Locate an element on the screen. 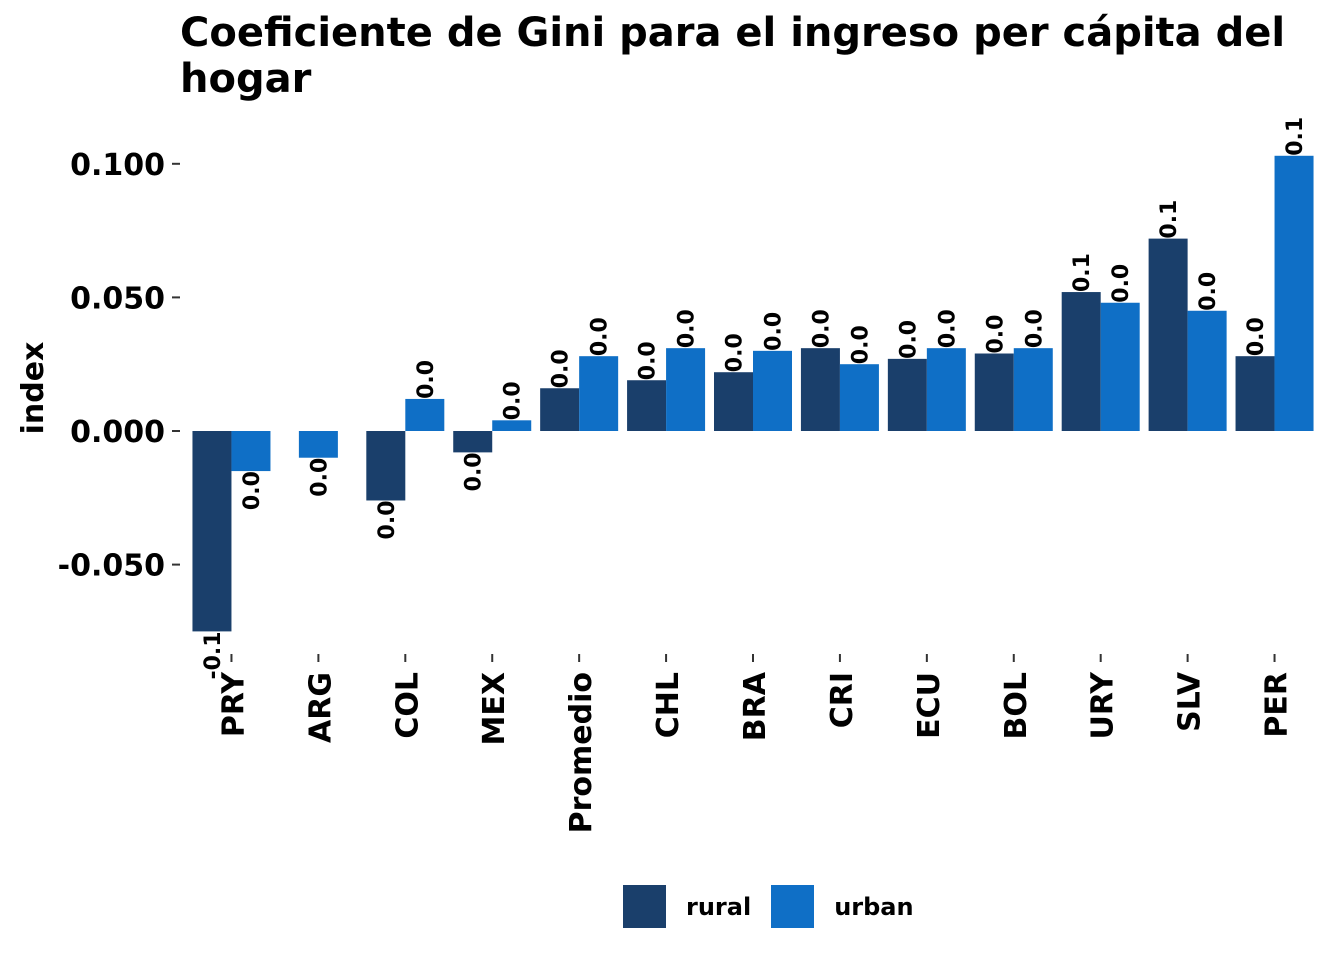 The height and width of the screenshot is (960, 1344). y-tick-label: 0.100 is located at coordinates (117, 165).